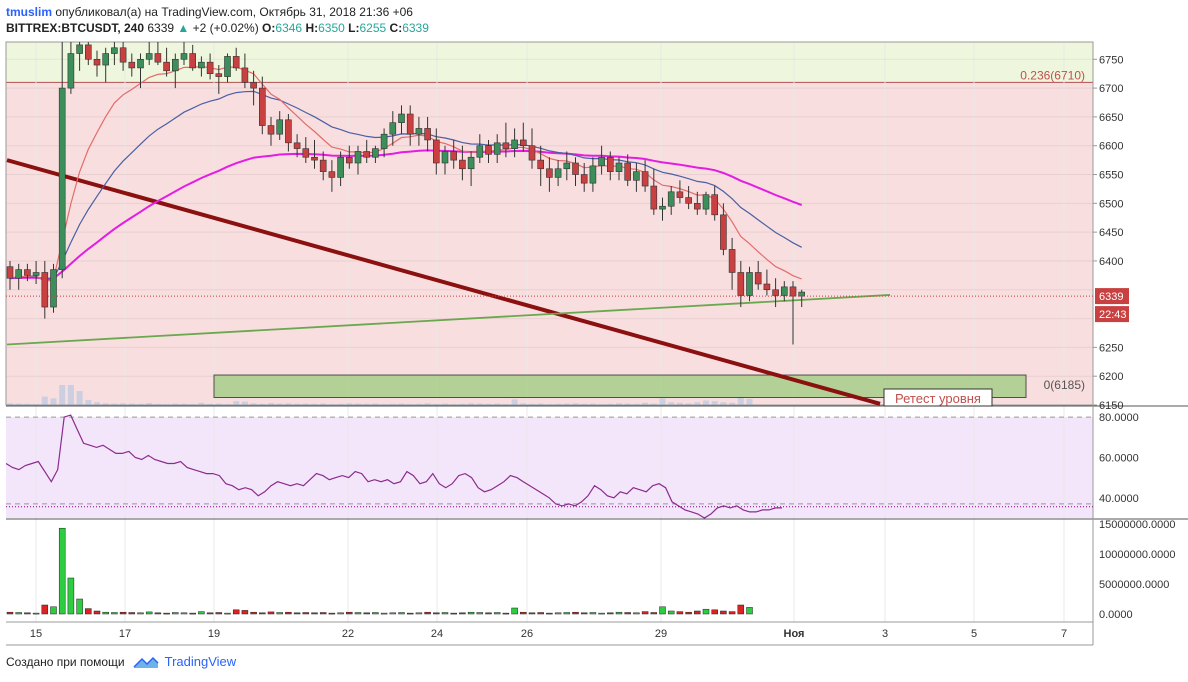 The image size is (1188, 682). What do you see at coordinates (29, 12) in the screenshot?
I see `author-name: tmuslim` at bounding box center [29, 12].